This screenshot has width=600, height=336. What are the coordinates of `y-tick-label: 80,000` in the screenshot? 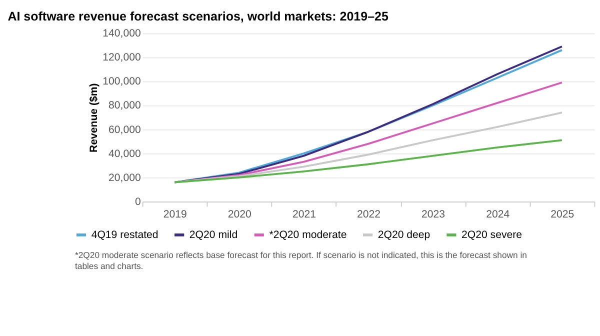 It's located at (124, 106).